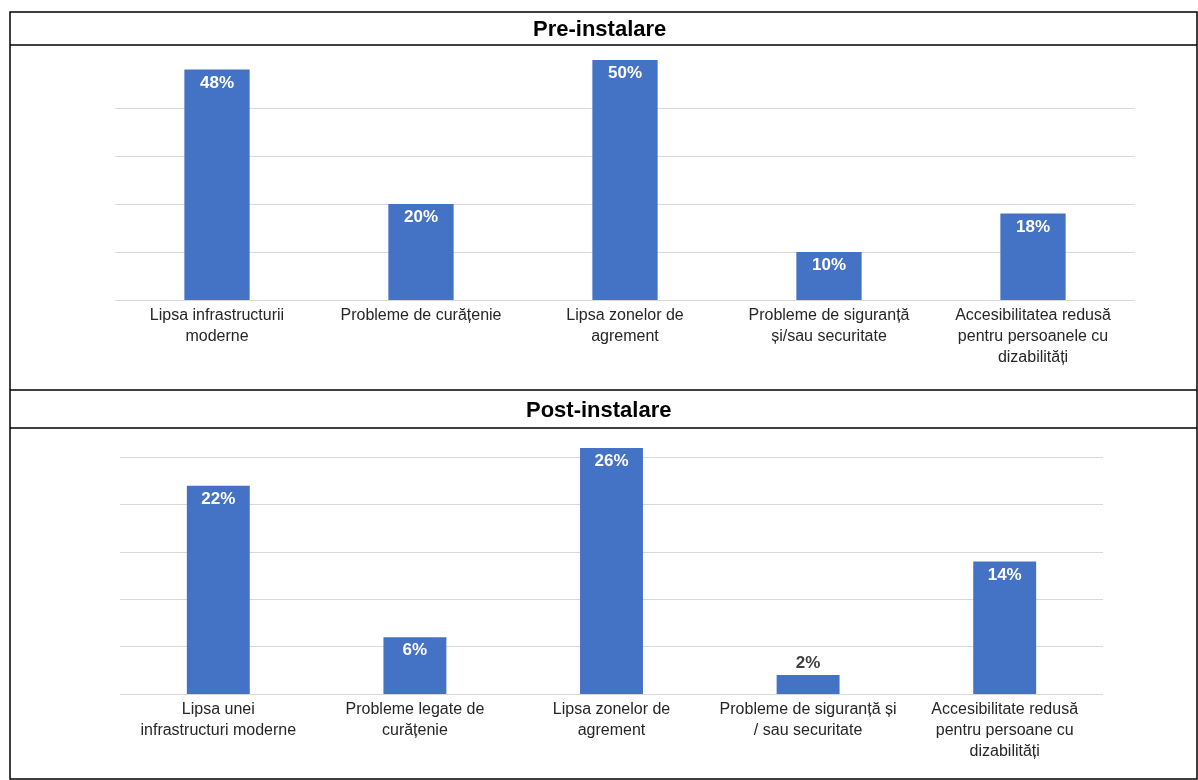  Describe the element at coordinates (808, 663) in the screenshot. I see `data-label: 2%` at that location.